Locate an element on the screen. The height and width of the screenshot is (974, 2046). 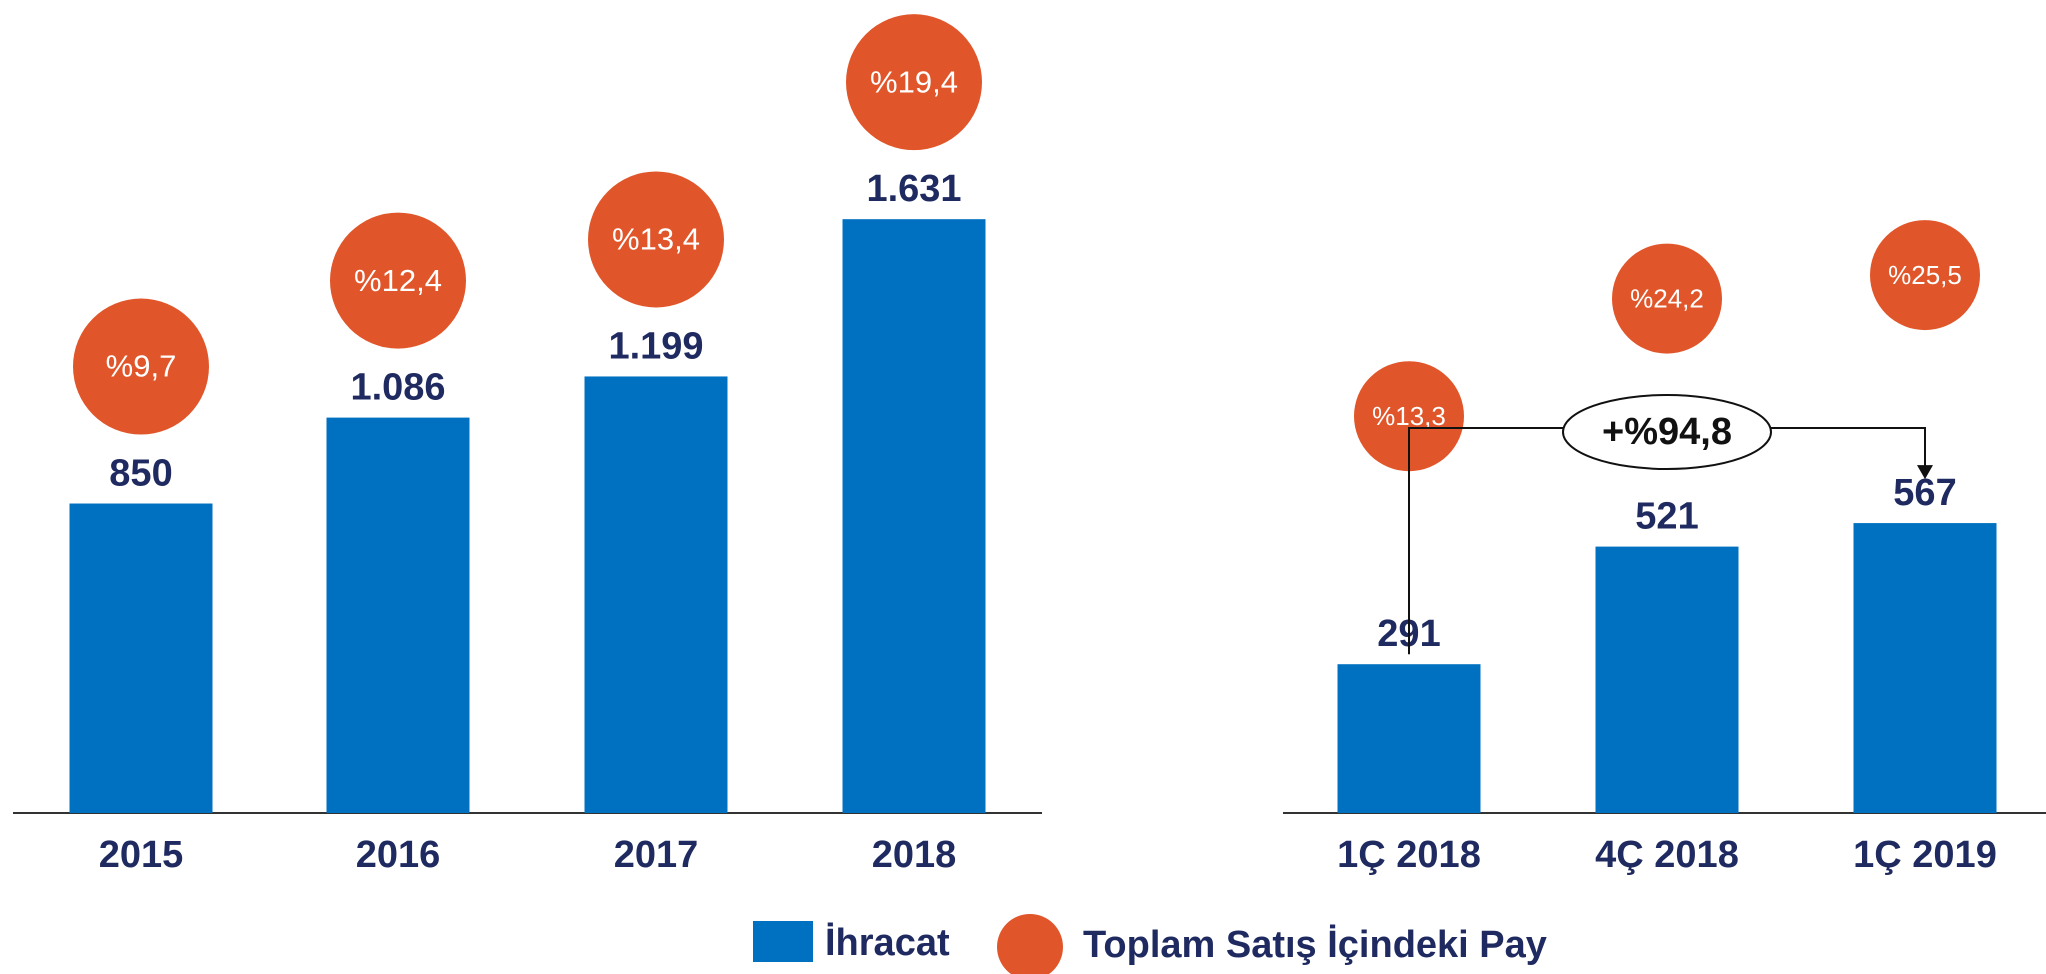
legend-label: Toplam Satış İçindeki Pay is located at coordinates (1315, 945).